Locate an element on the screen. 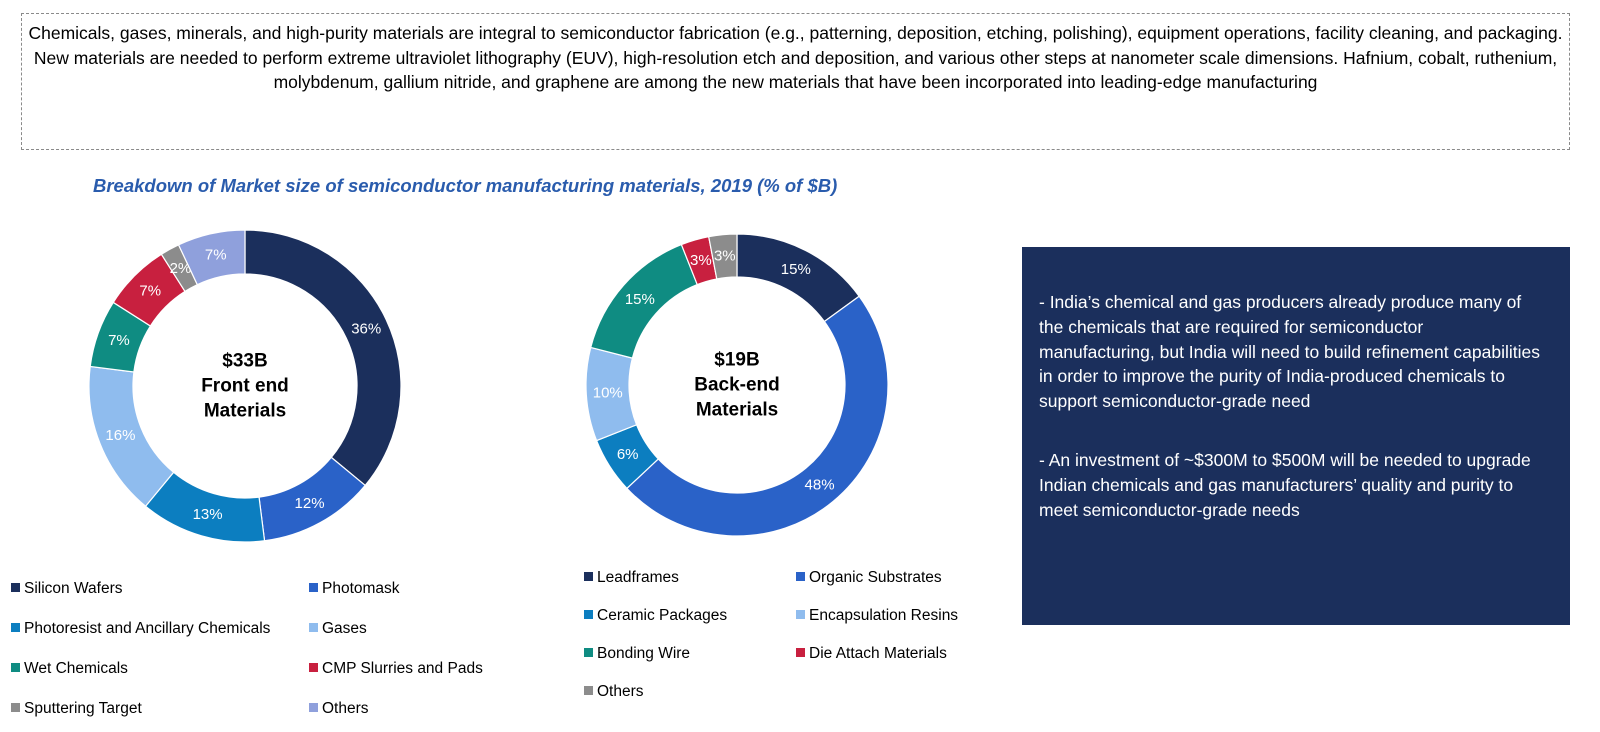 The image size is (1600, 732). legend-item-sputtering-target: Sputtering Target is located at coordinates (76, 709).